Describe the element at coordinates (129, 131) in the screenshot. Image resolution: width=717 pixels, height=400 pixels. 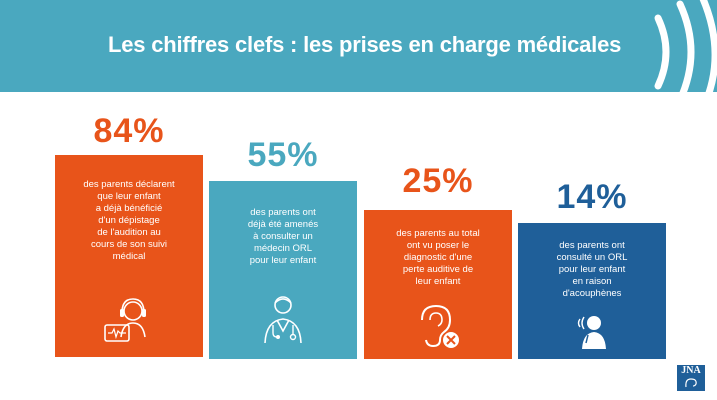
I see `stat-percent-1: 84%` at that location.